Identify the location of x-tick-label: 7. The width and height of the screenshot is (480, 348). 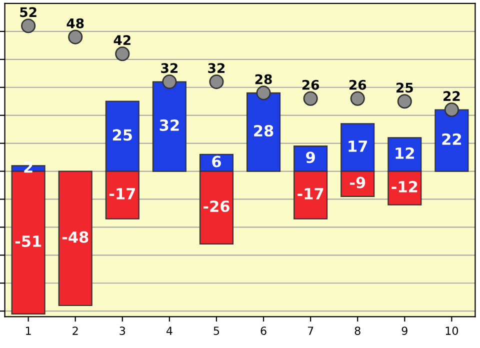
(311, 330).